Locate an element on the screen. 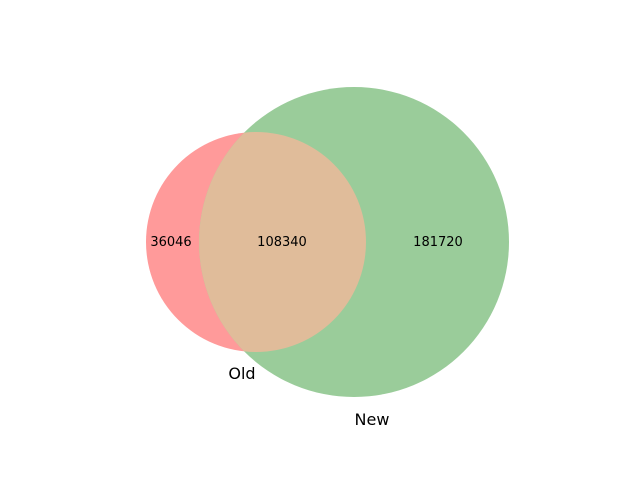 This screenshot has height=480, width=640. set-overlap-region is located at coordinates (282, 242).